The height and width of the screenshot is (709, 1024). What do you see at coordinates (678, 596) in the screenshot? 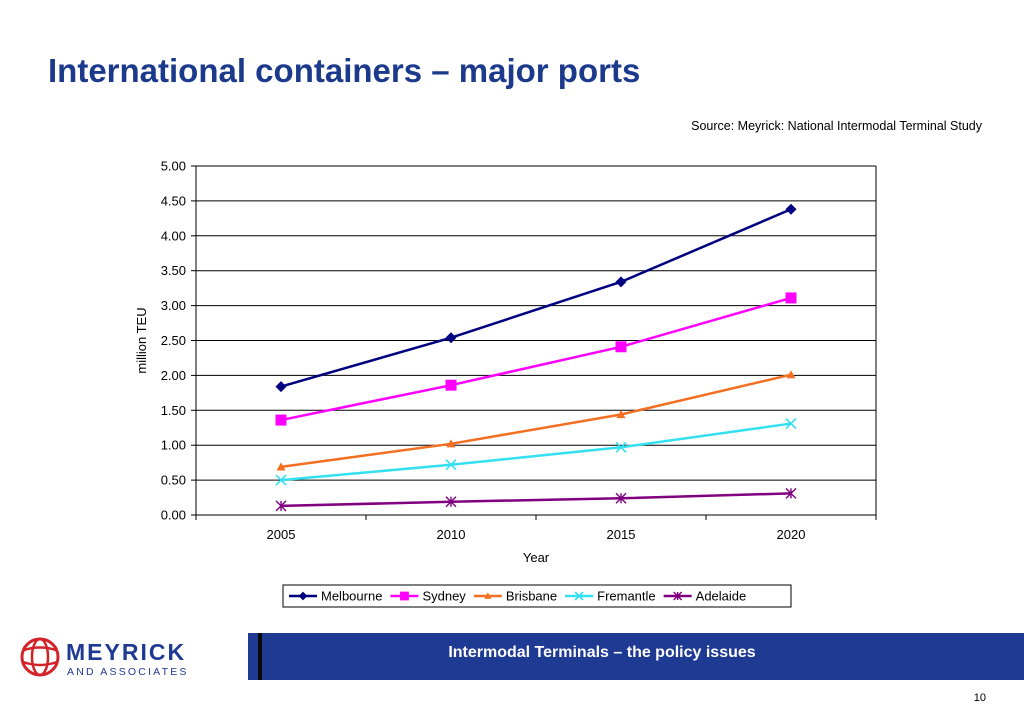
I see `legend-marker-adelaide` at bounding box center [678, 596].